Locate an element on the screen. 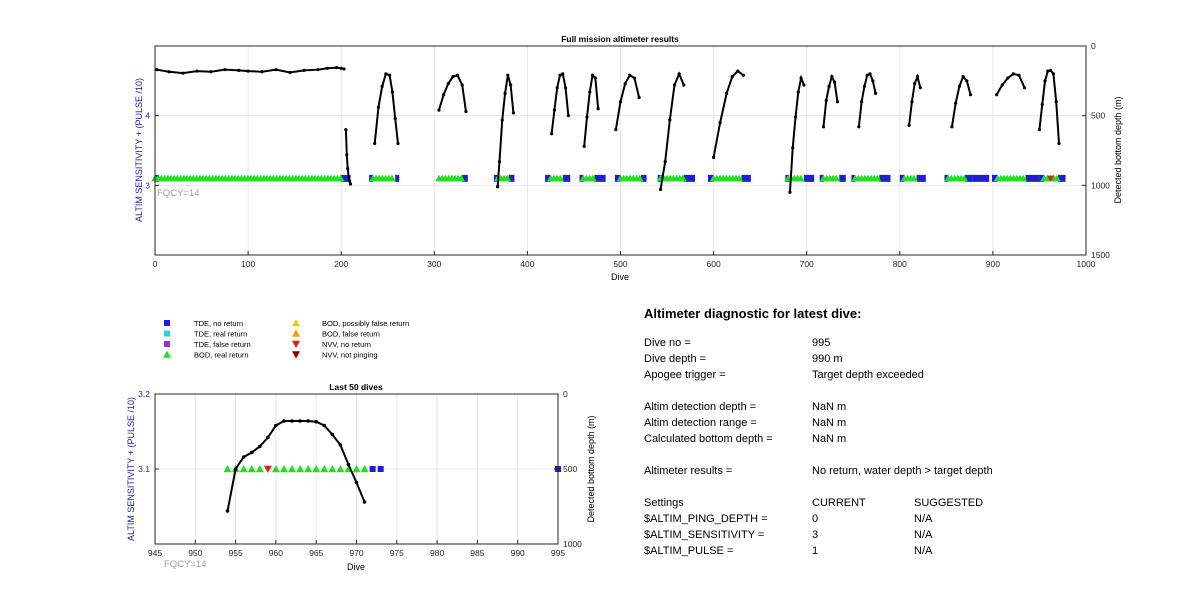 The height and width of the screenshot is (611, 1200). top-x-tick-label: 700 is located at coordinates (807, 264).